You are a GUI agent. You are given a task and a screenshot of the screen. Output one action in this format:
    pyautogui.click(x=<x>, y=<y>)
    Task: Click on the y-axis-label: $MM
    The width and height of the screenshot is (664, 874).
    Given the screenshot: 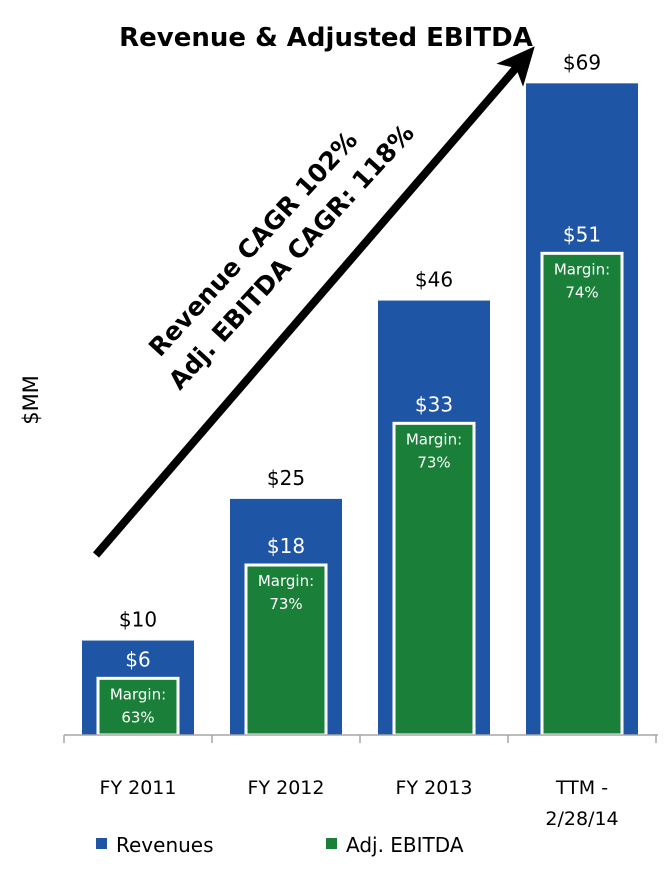 What is the action you would take?
    pyautogui.click(x=31, y=400)
    